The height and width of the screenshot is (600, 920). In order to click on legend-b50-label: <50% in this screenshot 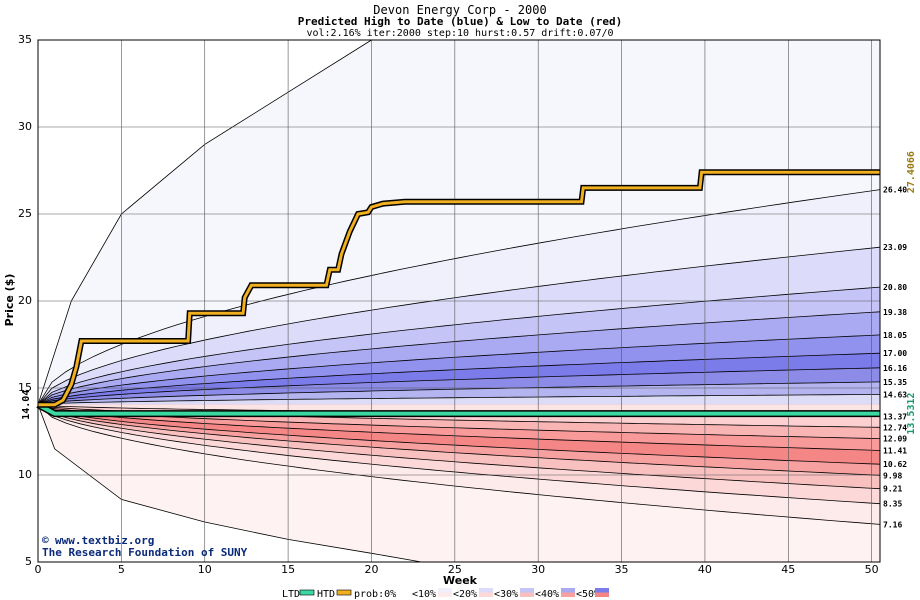, I will do `click(588, 594)`.